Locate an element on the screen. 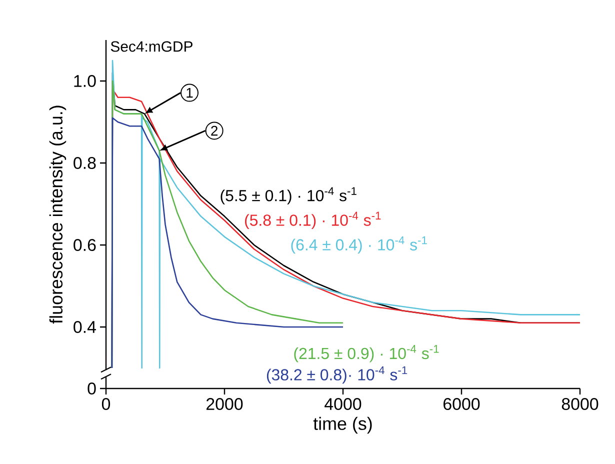 The height and width of the screenshot is (464, 615). annotation: 2 is located at coordinates (214, 131).